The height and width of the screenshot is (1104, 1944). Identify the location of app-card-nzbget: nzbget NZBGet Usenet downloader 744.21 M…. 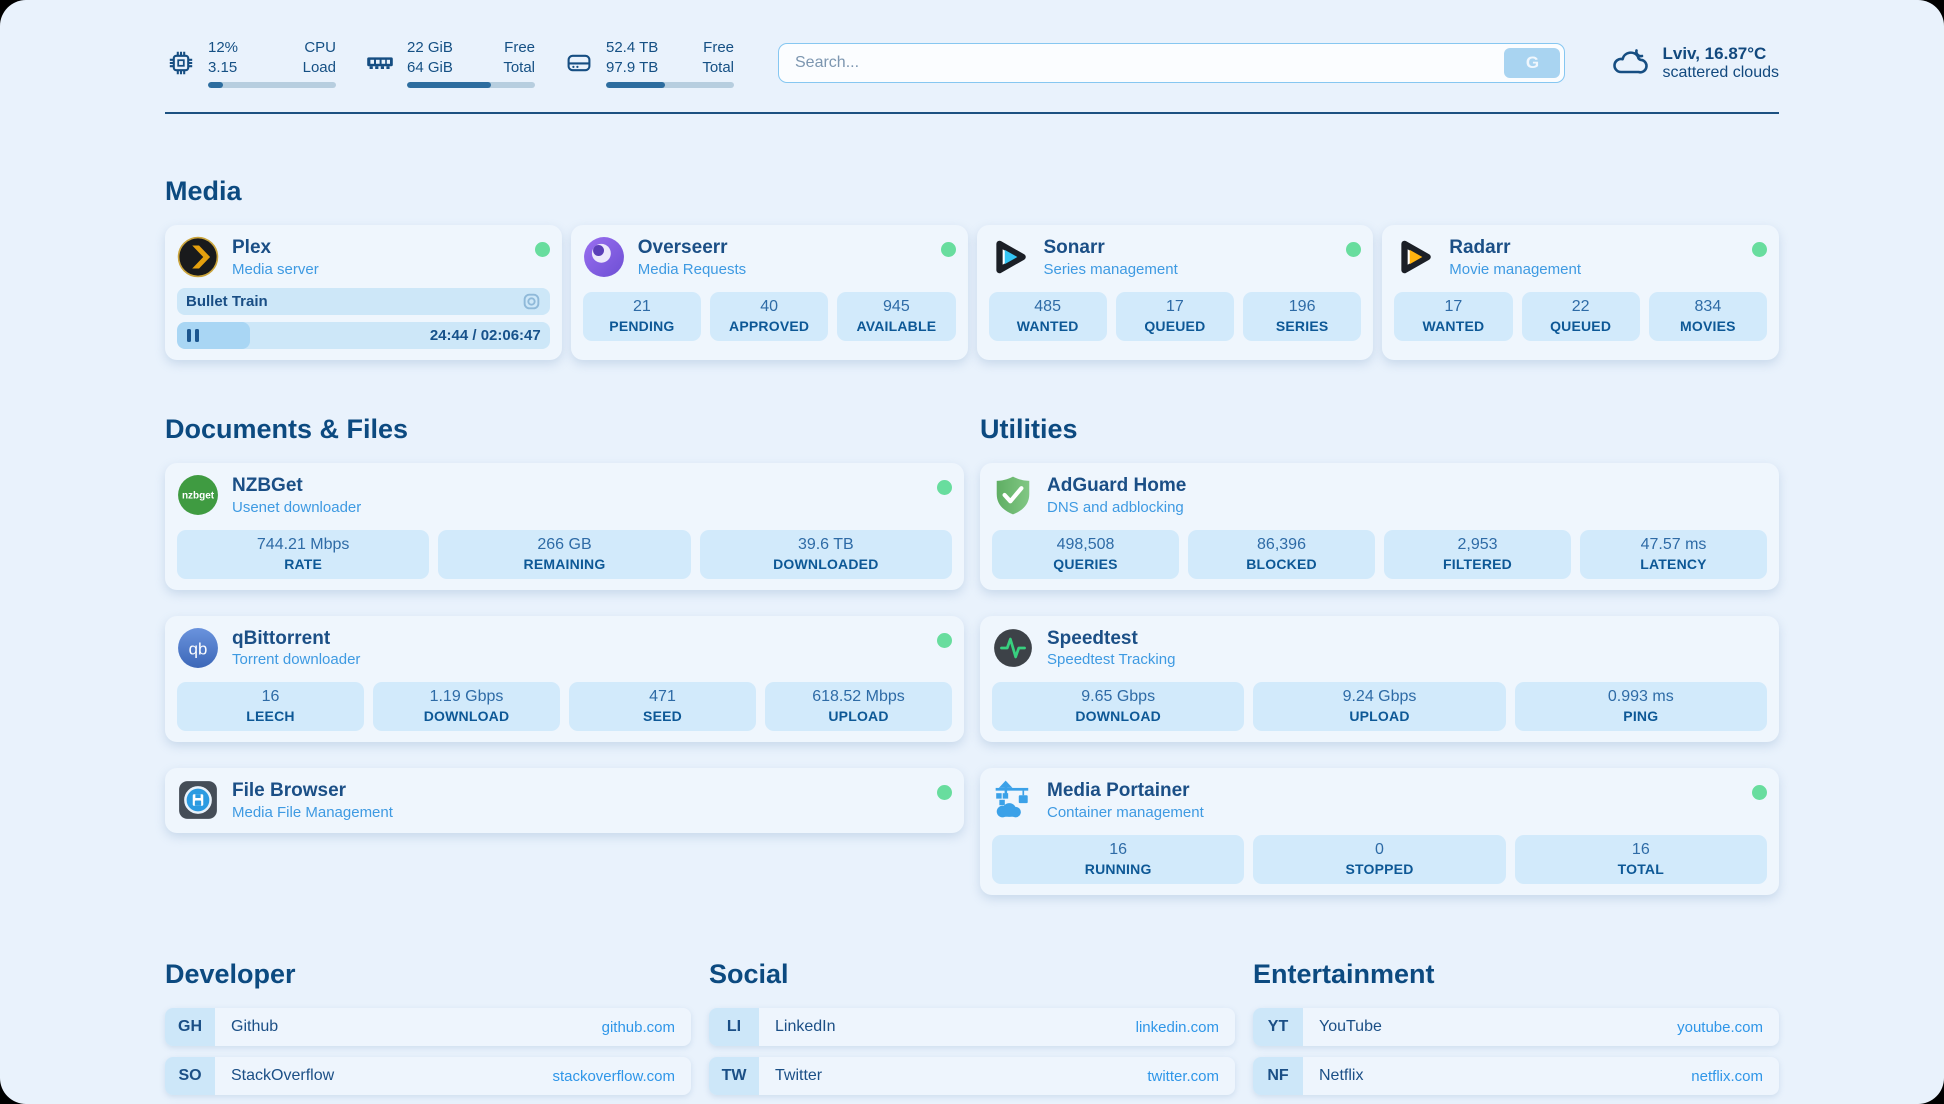
(564, 526).